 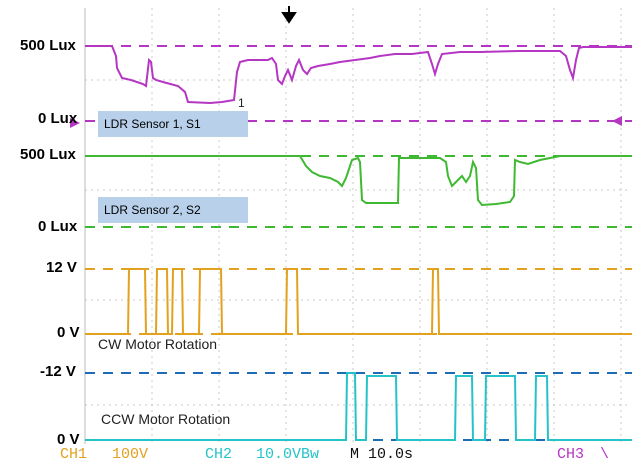 What do you see at coordinates (358, 181) in the screenshot?
I see `ldr2-signal-trace` at bounding box center [358, 181].